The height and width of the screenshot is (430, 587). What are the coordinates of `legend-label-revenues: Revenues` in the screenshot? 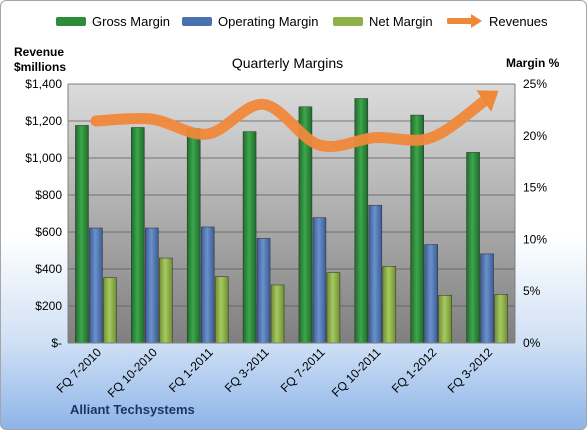 It's located at (518, 21).